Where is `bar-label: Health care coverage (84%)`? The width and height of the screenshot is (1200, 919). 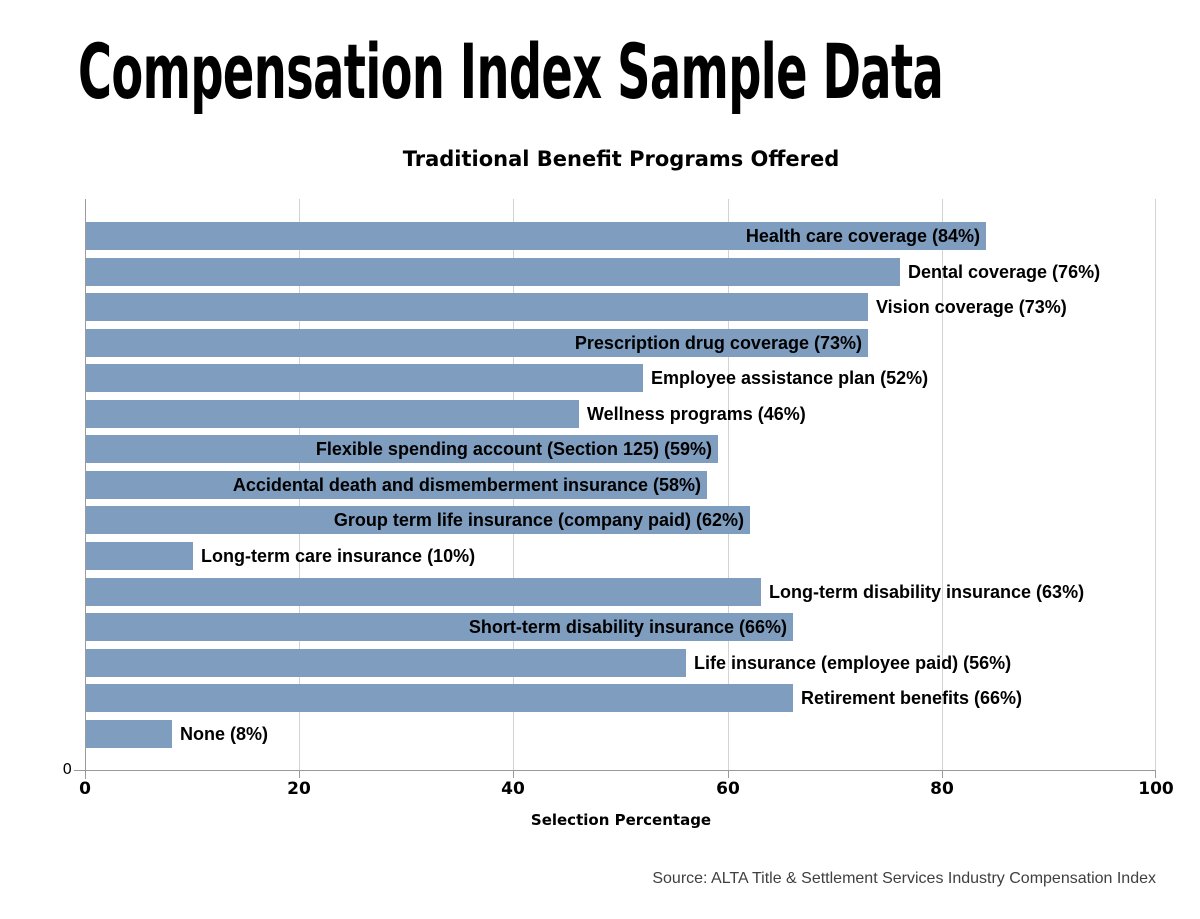
bar-label: Health care coverage (84%) is located at coordinates (862, 236).